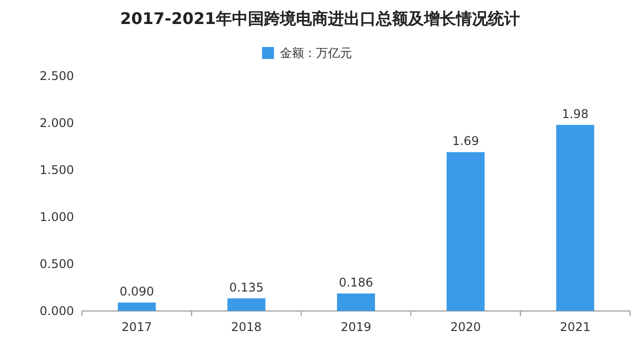 The width and height of the screenshot is (640, 337). I want to click on x-tick-label: 2020, so click(465, 327).